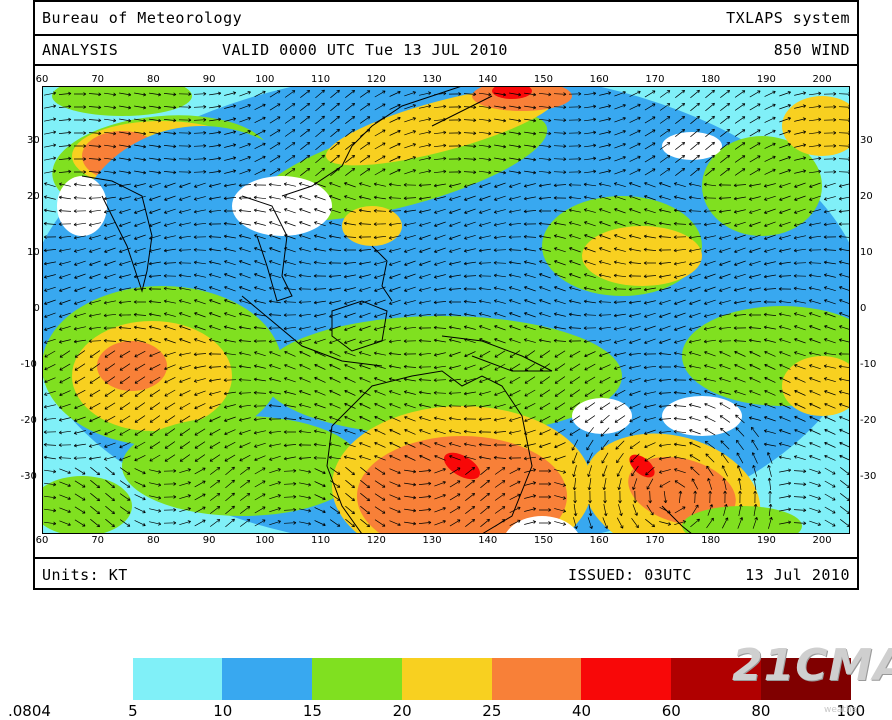 Image resolution: width=892 pixels, height=720 pixels. Describe the element at coordinates (85, 575) in the screenshot. I see `units-label: Units: KT` at that location.